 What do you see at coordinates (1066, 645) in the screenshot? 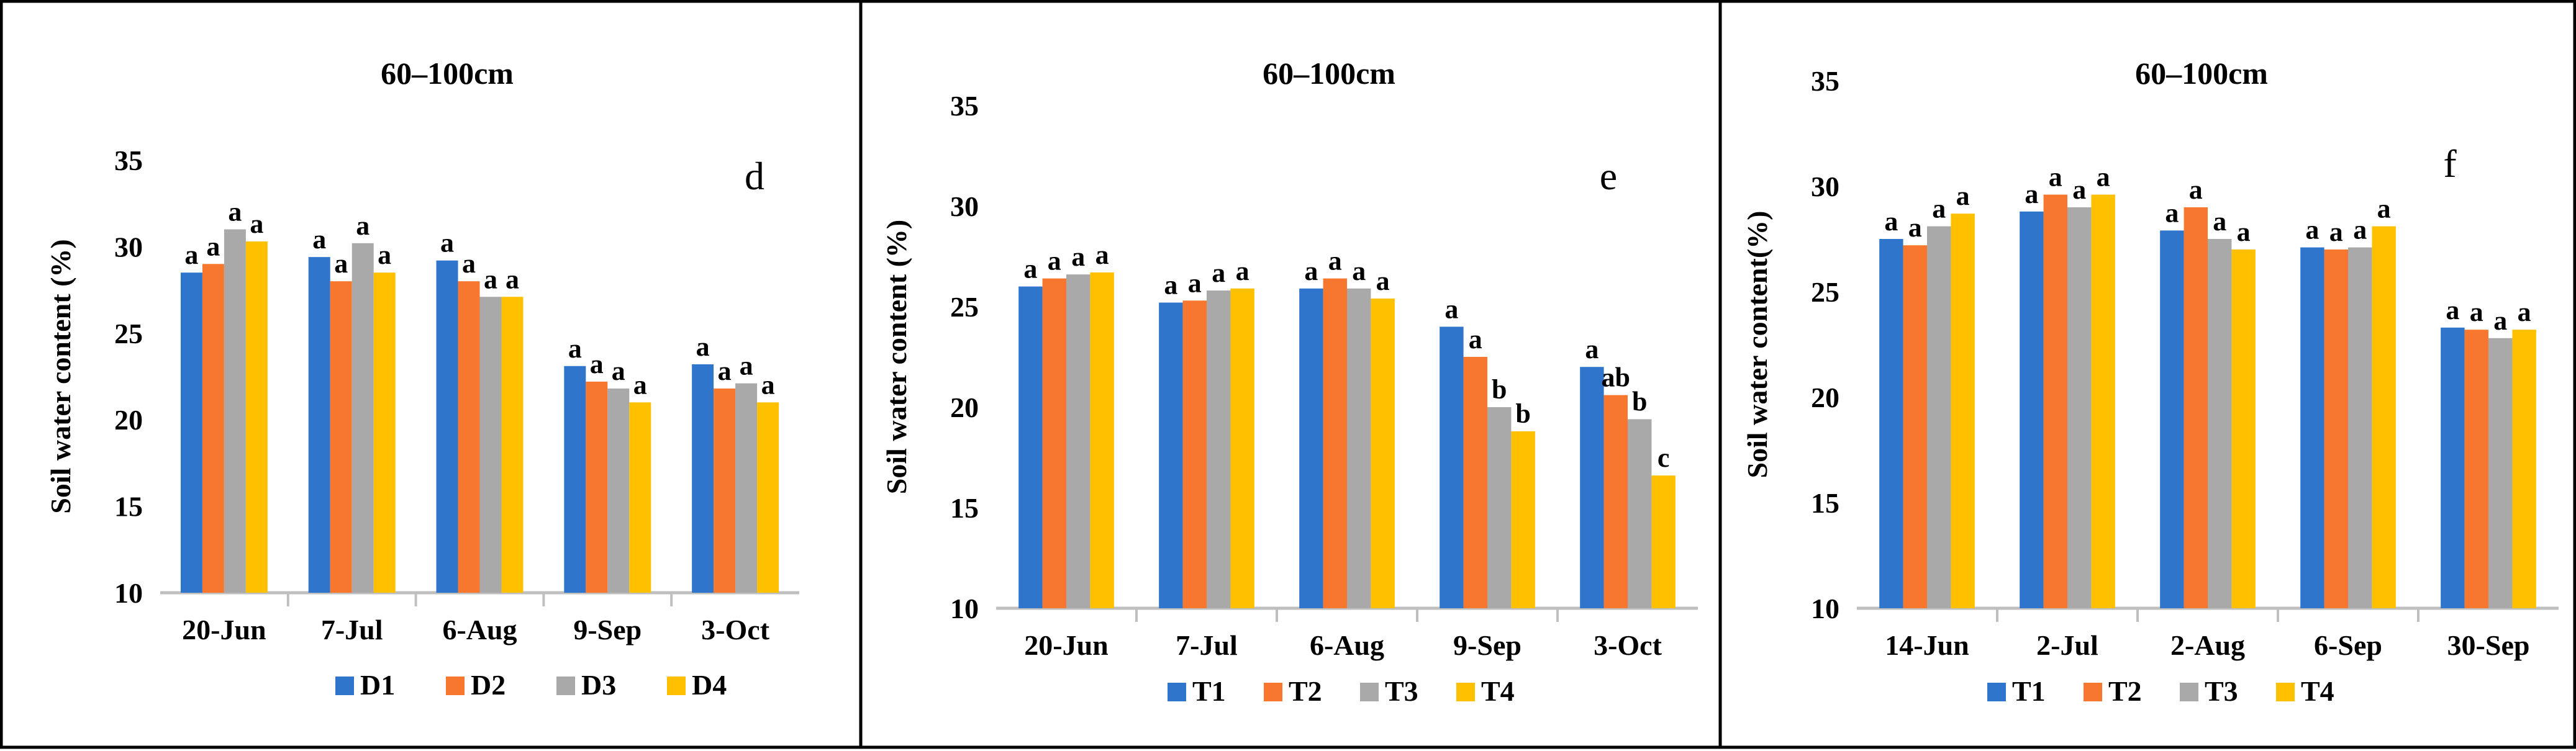
I see `x-tick-label: 20-Jun` at bounding box center [1066, 645].